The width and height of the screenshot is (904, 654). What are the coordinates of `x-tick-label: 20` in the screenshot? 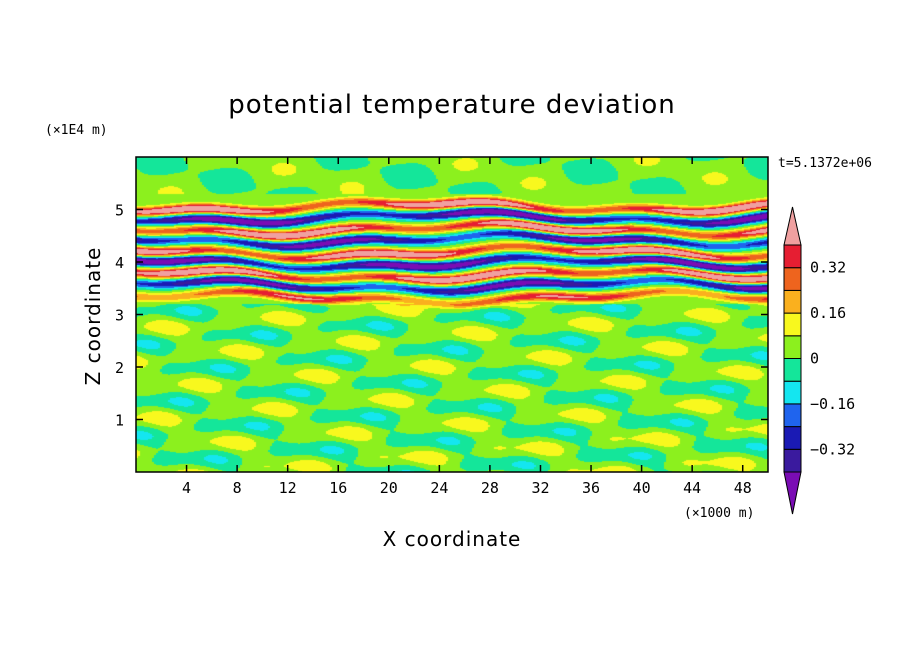 It's located at (389, 488).